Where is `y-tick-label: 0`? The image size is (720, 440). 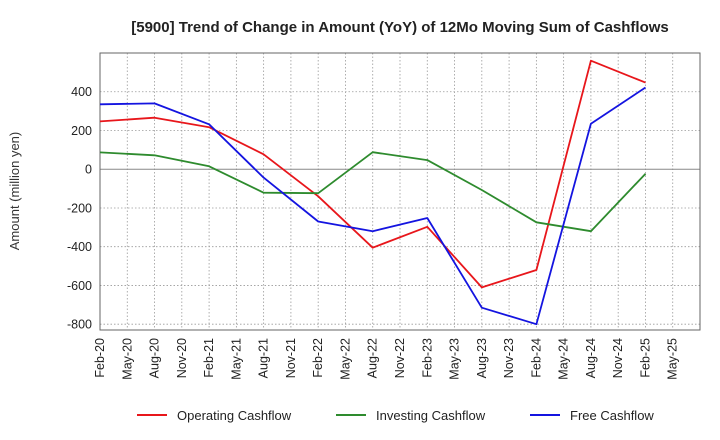
y-tick-label: 0 is located at coordinates (88, 170).